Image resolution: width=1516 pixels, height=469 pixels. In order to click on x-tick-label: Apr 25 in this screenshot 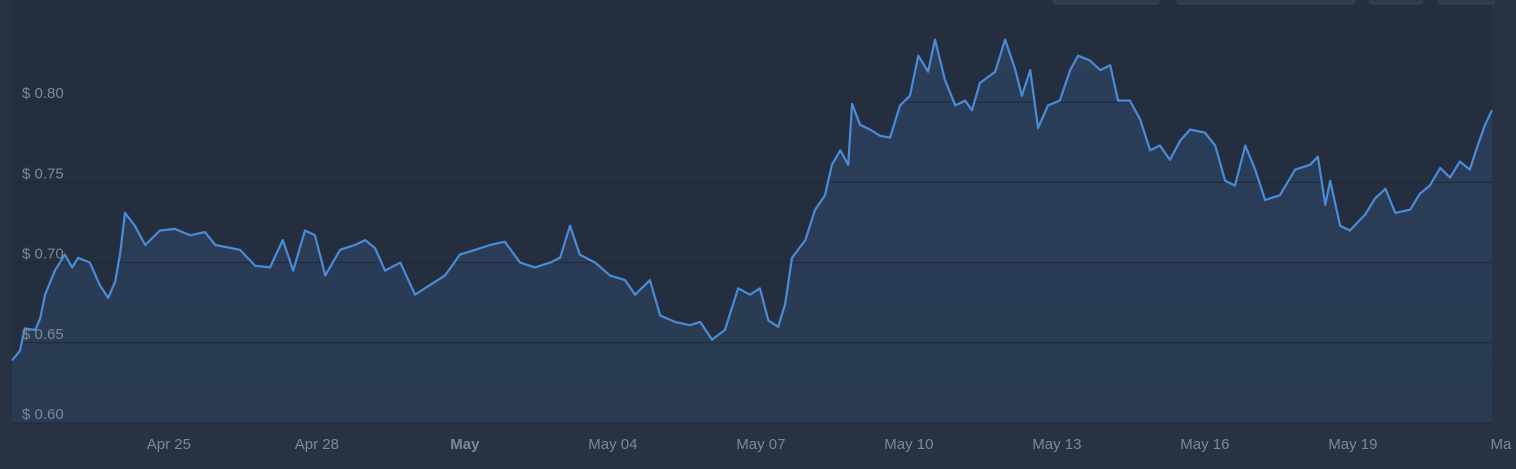, I will do `click(169, 444)`.